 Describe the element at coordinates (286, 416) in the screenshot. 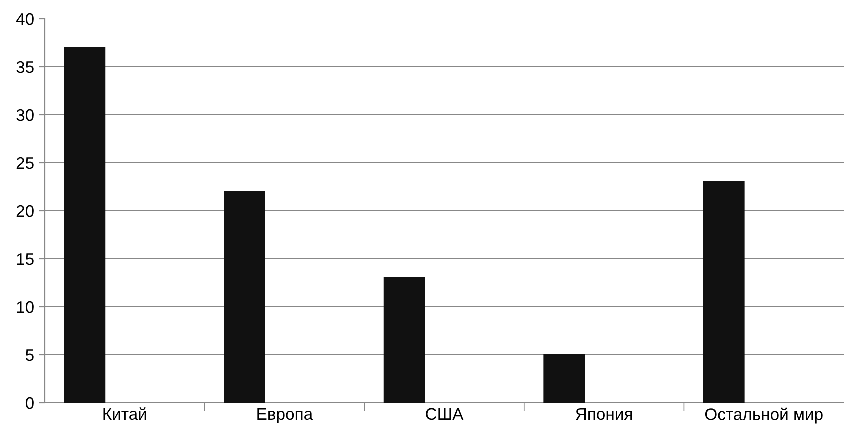

I see `x-tick-label: Европа` at that location.